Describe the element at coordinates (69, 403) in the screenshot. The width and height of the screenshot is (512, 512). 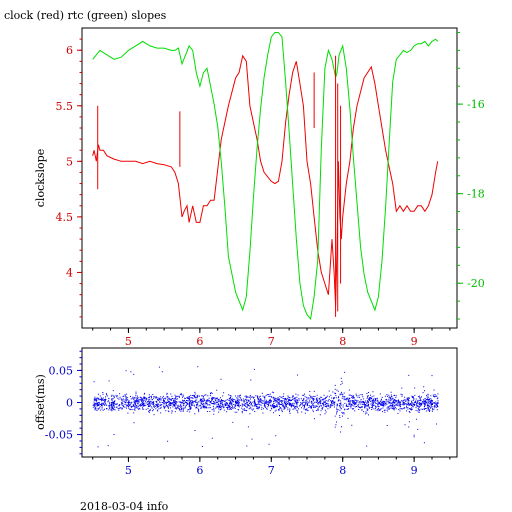
I see `y-tick-label: 0` at that location.